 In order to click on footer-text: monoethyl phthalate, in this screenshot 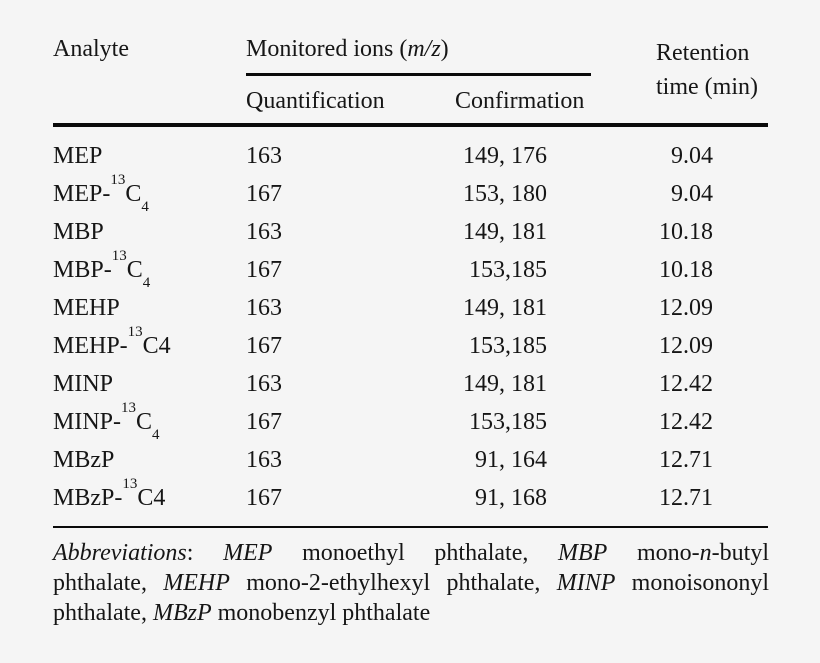, I will do `click(415, 553)`.